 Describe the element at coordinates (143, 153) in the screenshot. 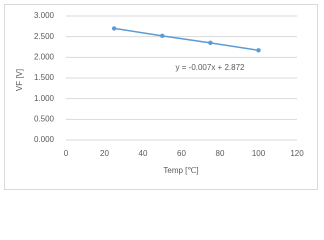

I see `x-tick-label: 40` at that location.